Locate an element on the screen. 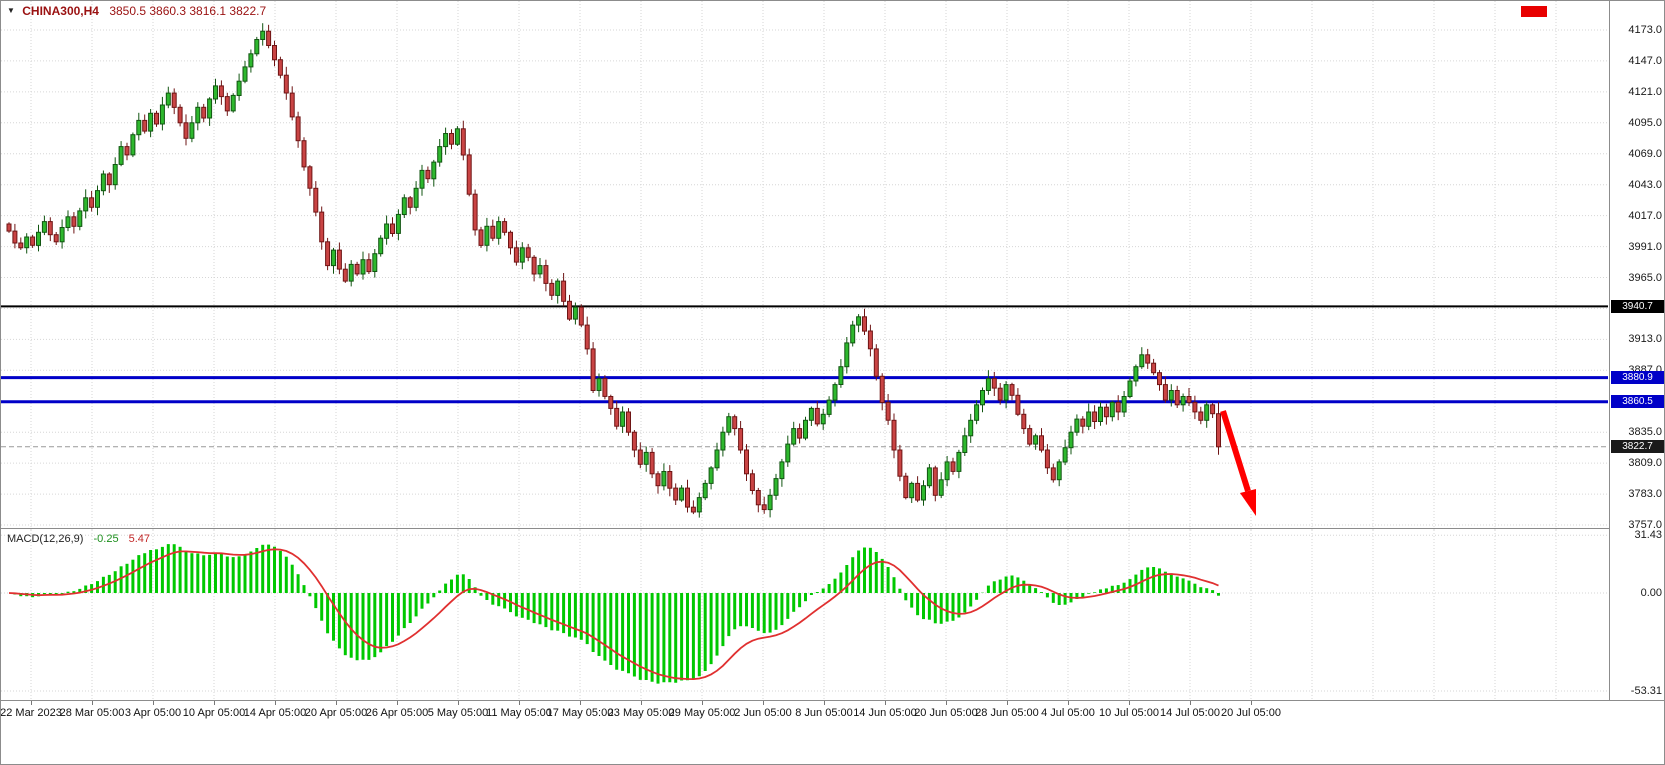  price-tick-label: 3991.0 is located at coordinates (1645, 247).